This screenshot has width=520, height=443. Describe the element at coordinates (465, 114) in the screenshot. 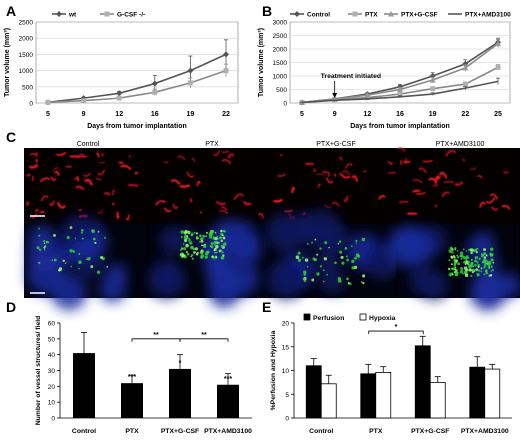

I see `x-tick-label: 22` at that location.